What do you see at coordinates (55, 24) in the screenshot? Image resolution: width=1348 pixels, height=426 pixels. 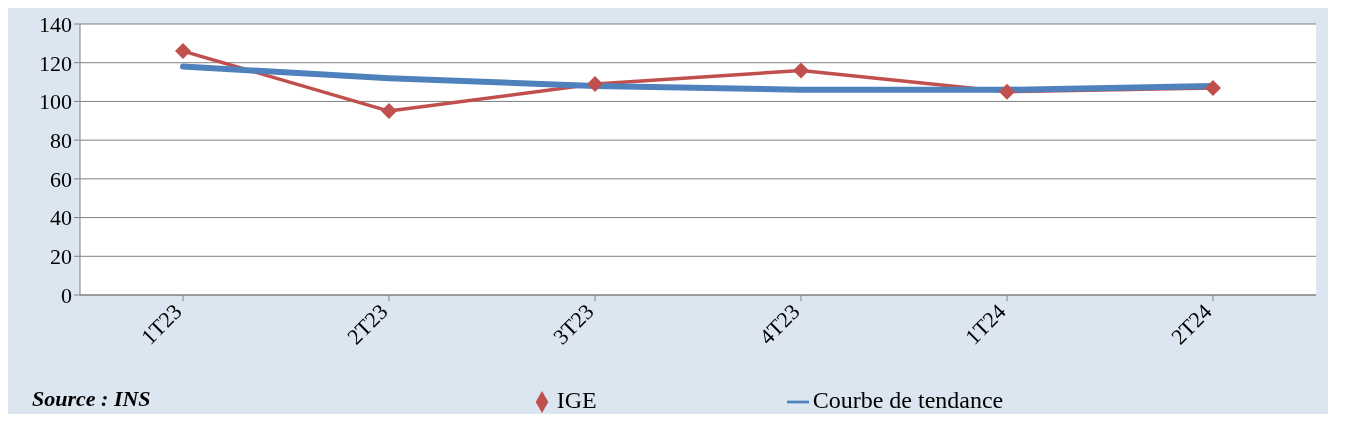 I see `y-tick-label: 140` at bounding box center [55, 24].